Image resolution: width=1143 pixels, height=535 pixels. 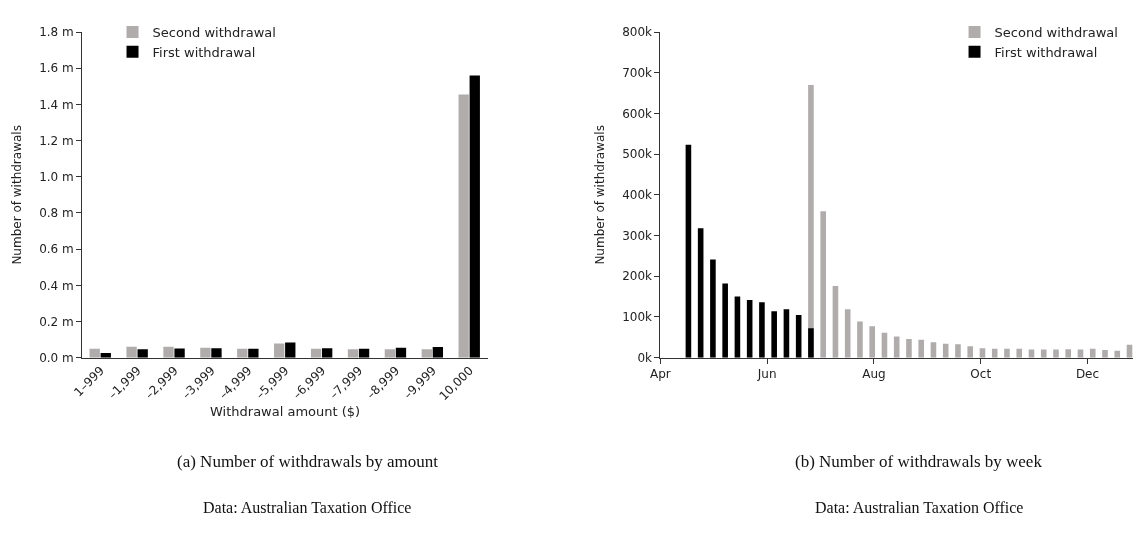 What do you see at coordinates (56, 249) in the screenshot?
I see `y-tick-label: 0.6 m` at bounding box center [56, 249].